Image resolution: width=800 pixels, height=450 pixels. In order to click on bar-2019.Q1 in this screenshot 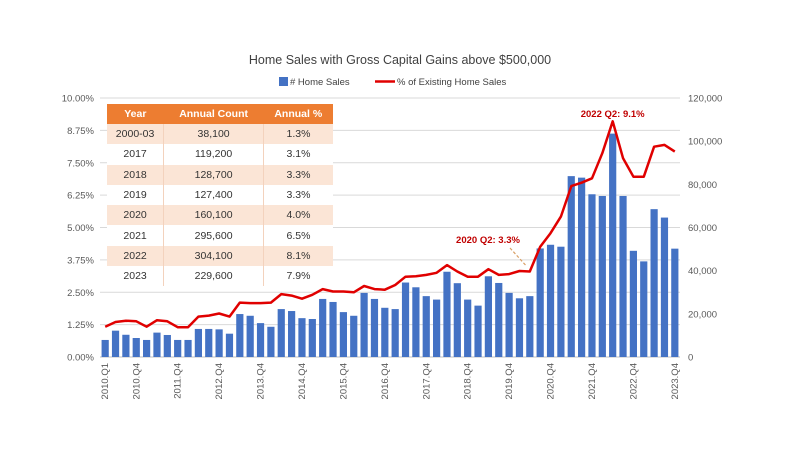, I will do `click(478, 331)`.